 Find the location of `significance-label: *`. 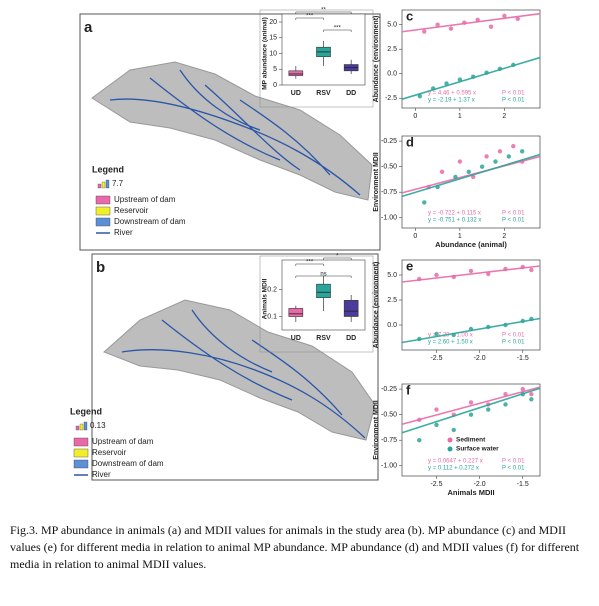

significance-label: * is located at coordinates (337, 257).